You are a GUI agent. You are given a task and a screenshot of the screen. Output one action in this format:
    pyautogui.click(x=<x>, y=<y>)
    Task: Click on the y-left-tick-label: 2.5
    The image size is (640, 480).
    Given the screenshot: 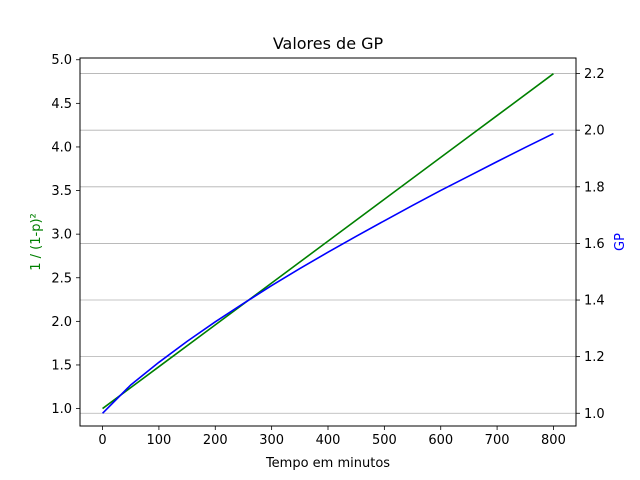 What is the action you would take?
    pyautogui.click(x=61, y=278)
    